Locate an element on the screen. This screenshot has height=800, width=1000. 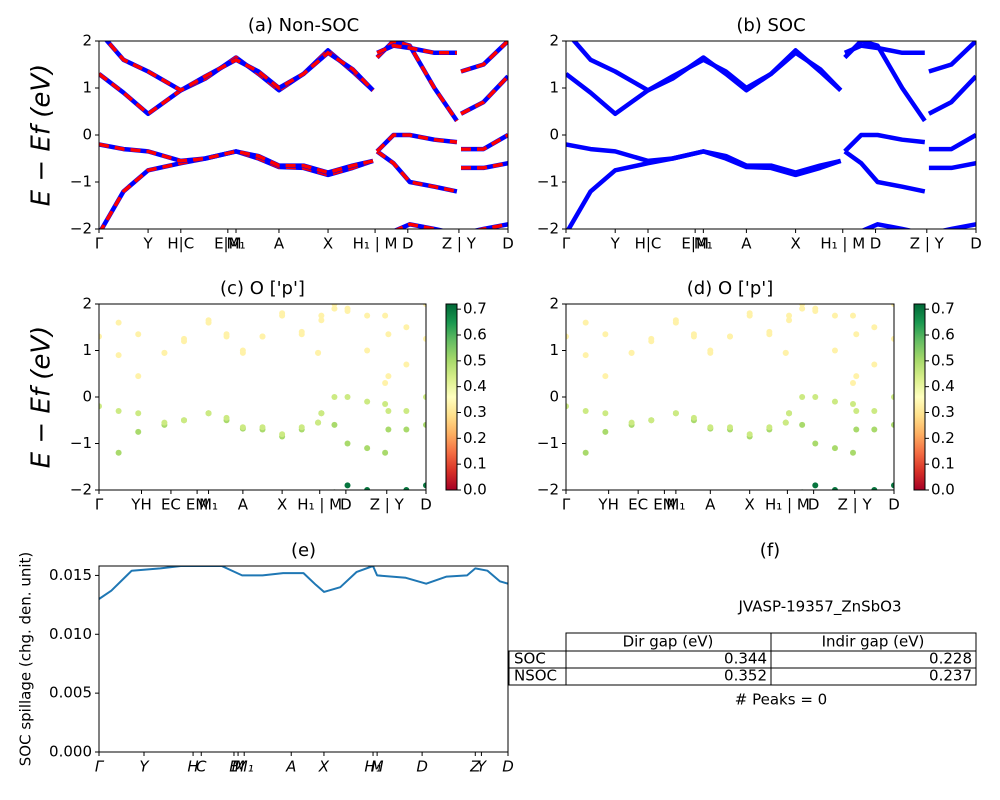
y-axis-label: E − Ef (eV) is located at coordinates (42, 135).